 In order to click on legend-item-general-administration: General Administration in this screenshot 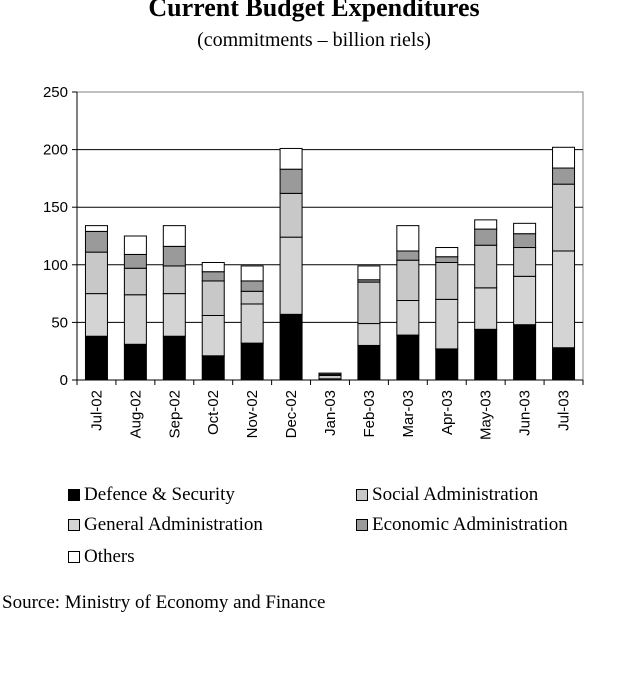, I will do `click(165, 525)`.